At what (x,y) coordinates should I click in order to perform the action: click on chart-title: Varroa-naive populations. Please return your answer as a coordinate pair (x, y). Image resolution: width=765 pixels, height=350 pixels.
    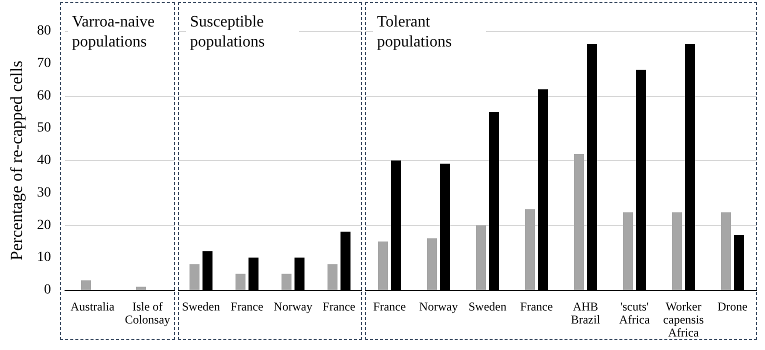
    Looking at the image, I should click on (115, 32).